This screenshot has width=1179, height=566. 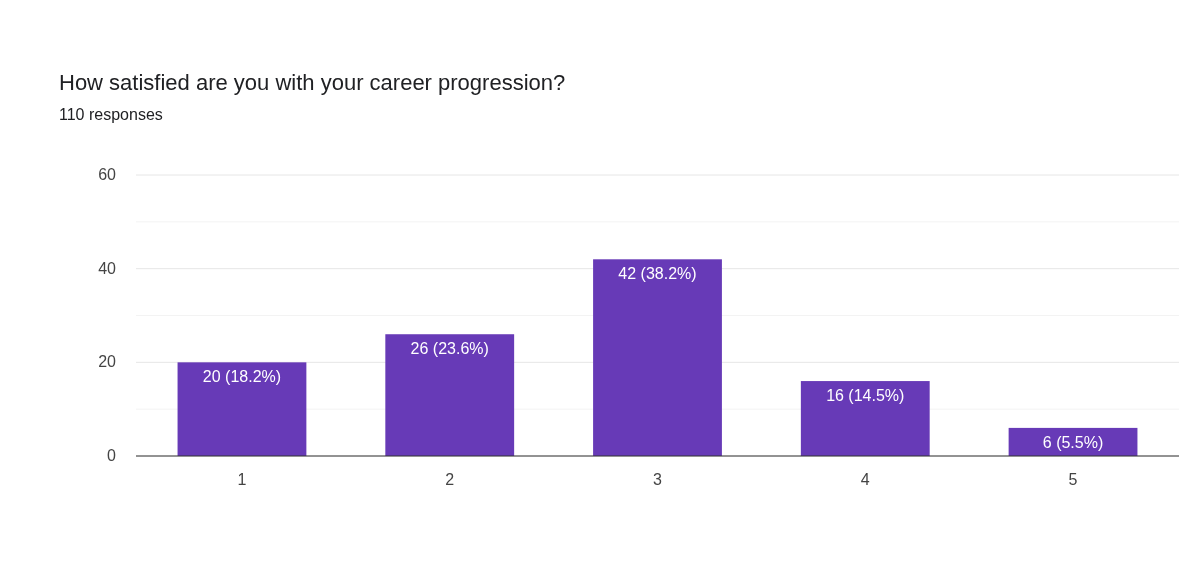 What do you see at coordinates (865, 396) in the screenshot?
I see `data-label: 16 (14.5%)` at bounding box center [865, 396].